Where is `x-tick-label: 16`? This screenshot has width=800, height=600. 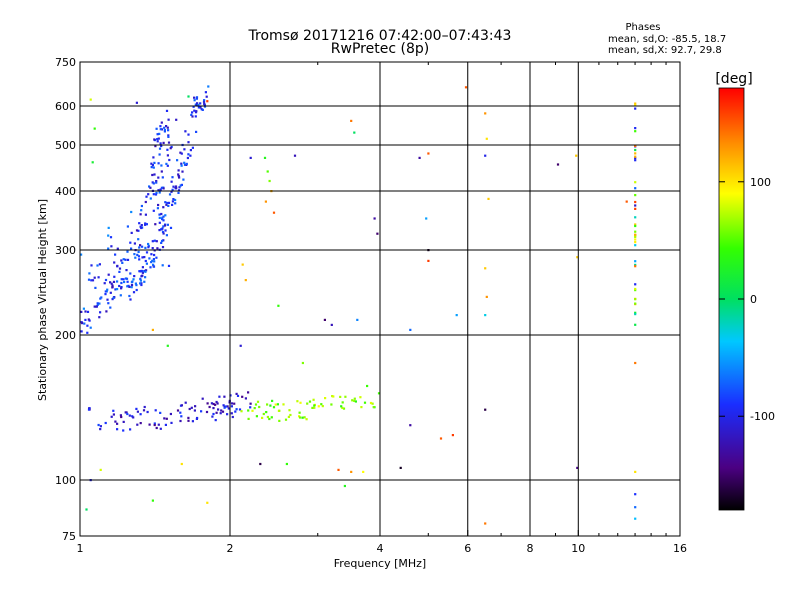
x-tick-label: 16 is located at coordinates (680, 548).